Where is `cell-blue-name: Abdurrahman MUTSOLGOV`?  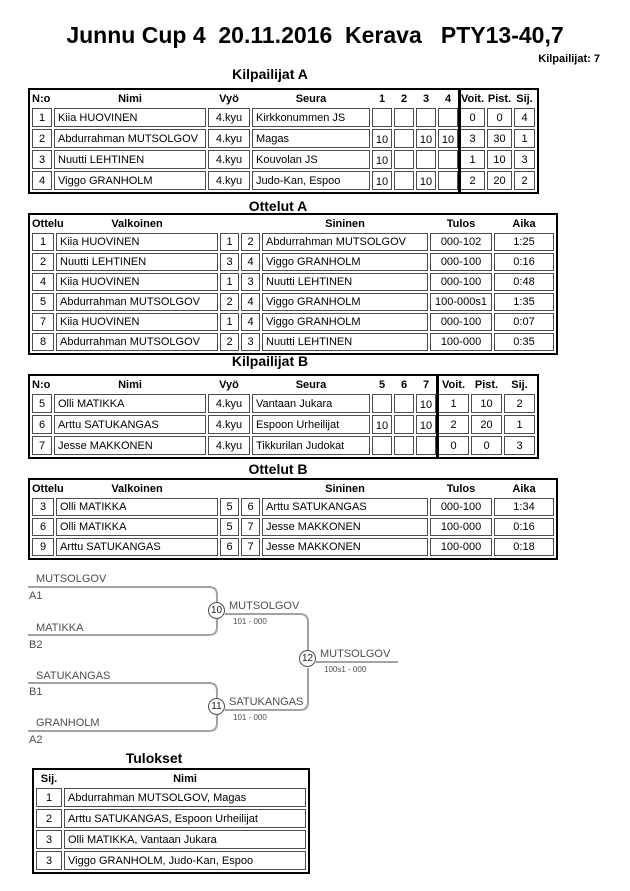 cell-blue-name: Abdurrahman MUTSOLGOV is located at coordinates (345, 242).